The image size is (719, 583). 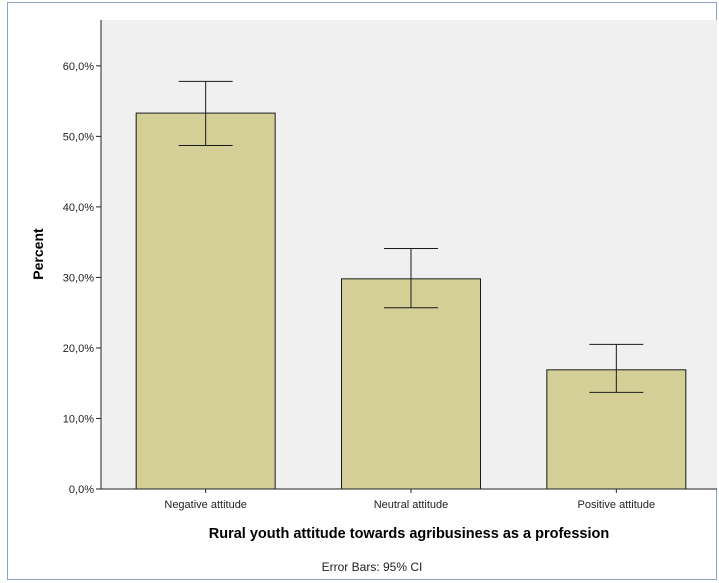 I want to click on bar-negative-attitude, so click(x=205, y=301).